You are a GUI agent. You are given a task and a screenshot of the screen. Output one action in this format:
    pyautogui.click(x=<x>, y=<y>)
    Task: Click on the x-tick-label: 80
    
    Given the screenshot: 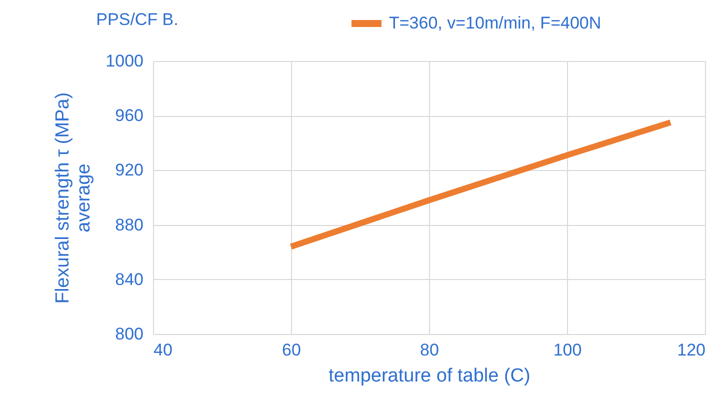 What is the action you would take?
    pyautogui.click(x=429, y=350)
    